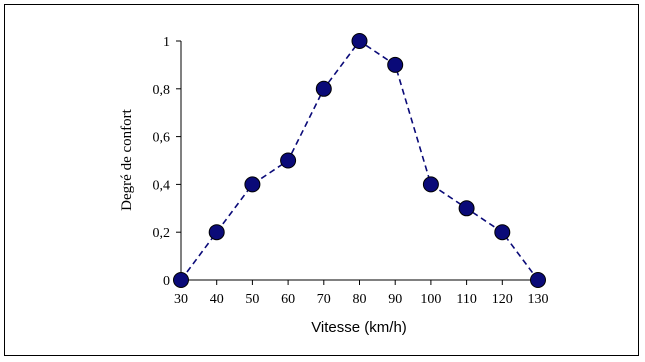 The width and height of the screenshot is (645, 362). Describe the element at coordinates (395, 299) in the screenshot. I see `x-tick-label: 90` at that location.